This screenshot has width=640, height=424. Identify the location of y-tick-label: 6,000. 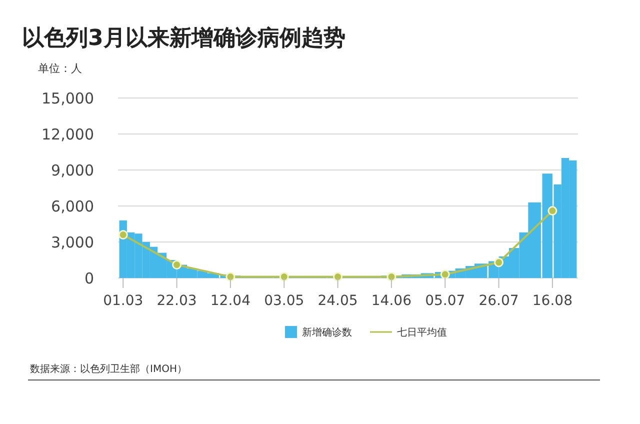
(72, 206).